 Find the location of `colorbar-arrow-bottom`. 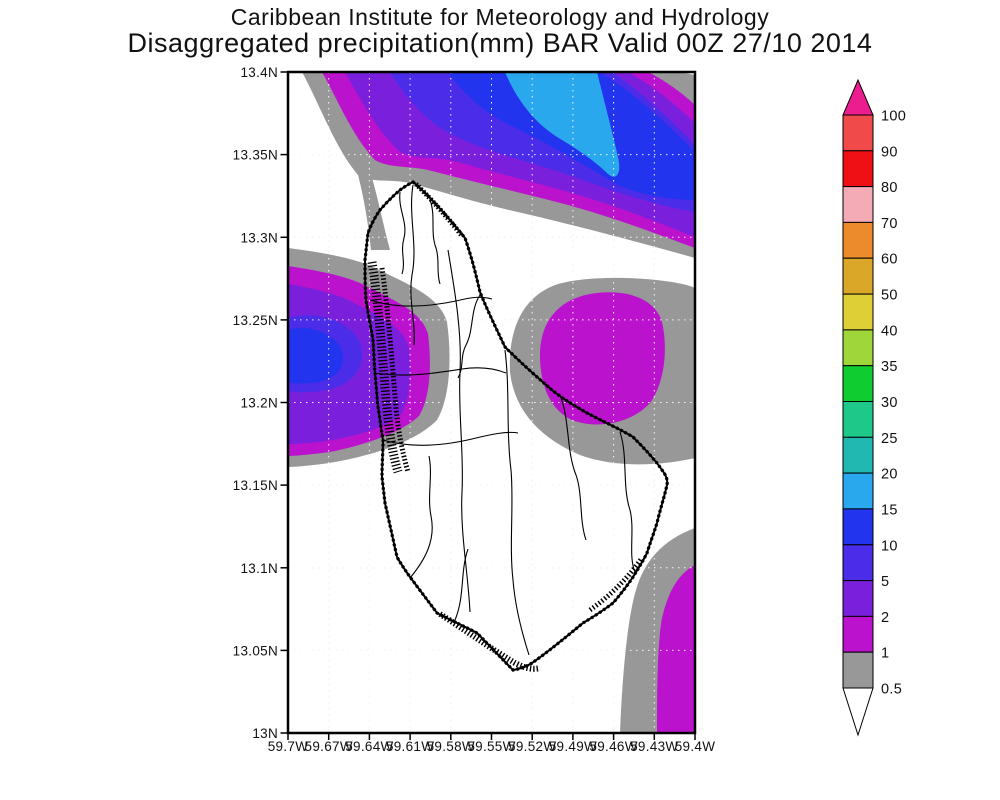

colorbar-arrow-bottom is located at coordinates (858, 712).